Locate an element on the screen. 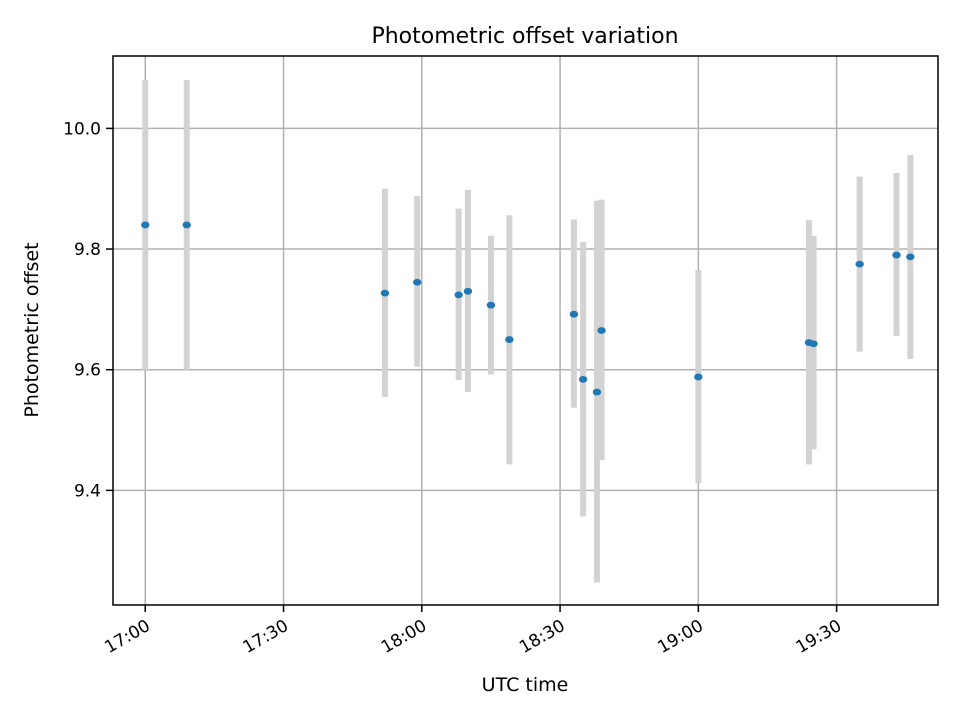 This screenshot has height=720, width=960. x-tick-label: 19:30 is located at coordinates (819, 637).